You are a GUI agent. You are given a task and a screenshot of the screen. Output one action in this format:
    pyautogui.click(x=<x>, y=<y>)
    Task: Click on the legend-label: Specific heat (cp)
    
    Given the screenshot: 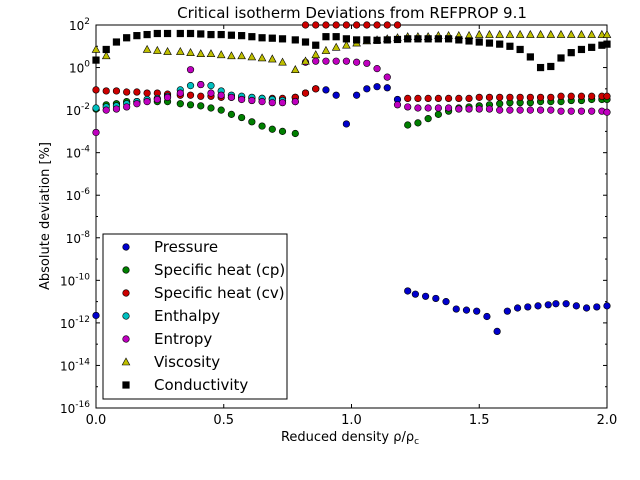 What is the action you would take?
    pyautogui.click(x=219, y=270)
    